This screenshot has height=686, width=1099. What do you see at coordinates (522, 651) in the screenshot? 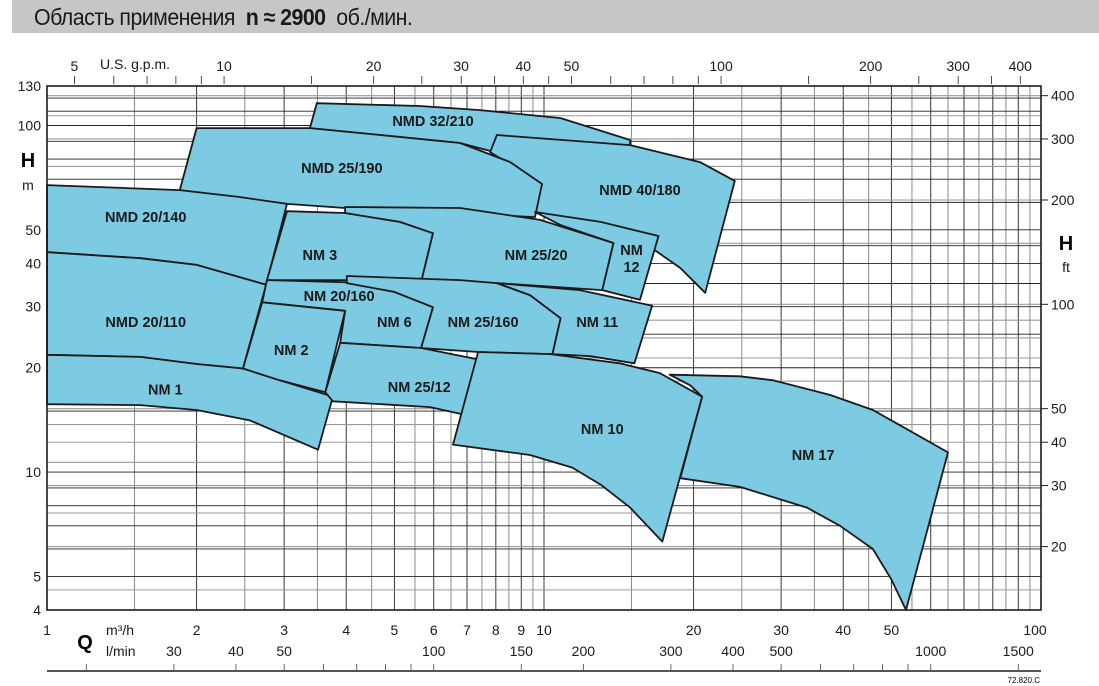
I see `lmin-tick-label: 150` at bounding box center [522, 651].